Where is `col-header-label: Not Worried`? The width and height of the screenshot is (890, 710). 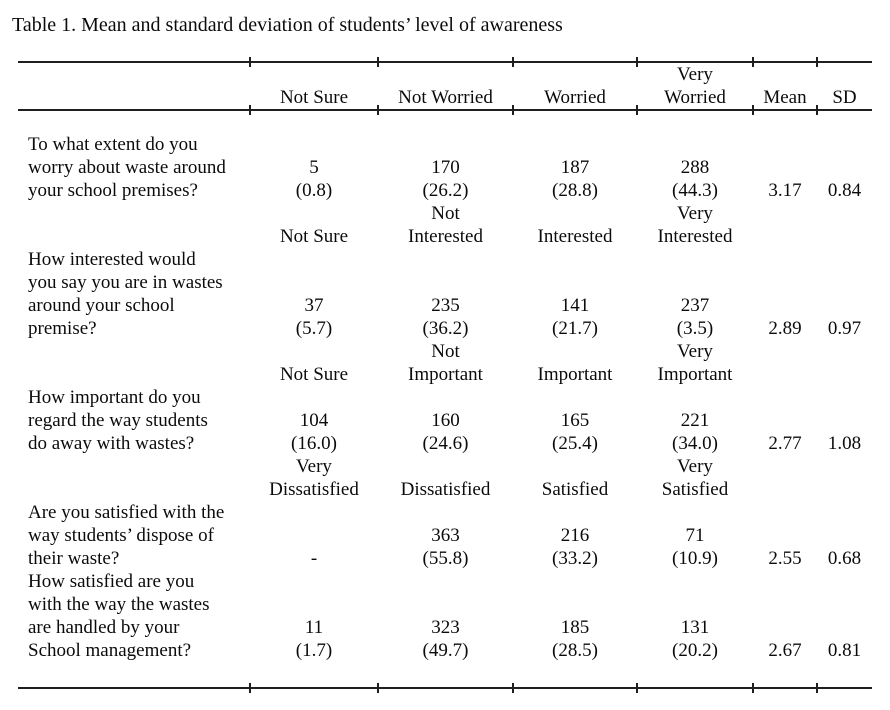
col-header-label: Not Worried is located at coordinates (445, 97).